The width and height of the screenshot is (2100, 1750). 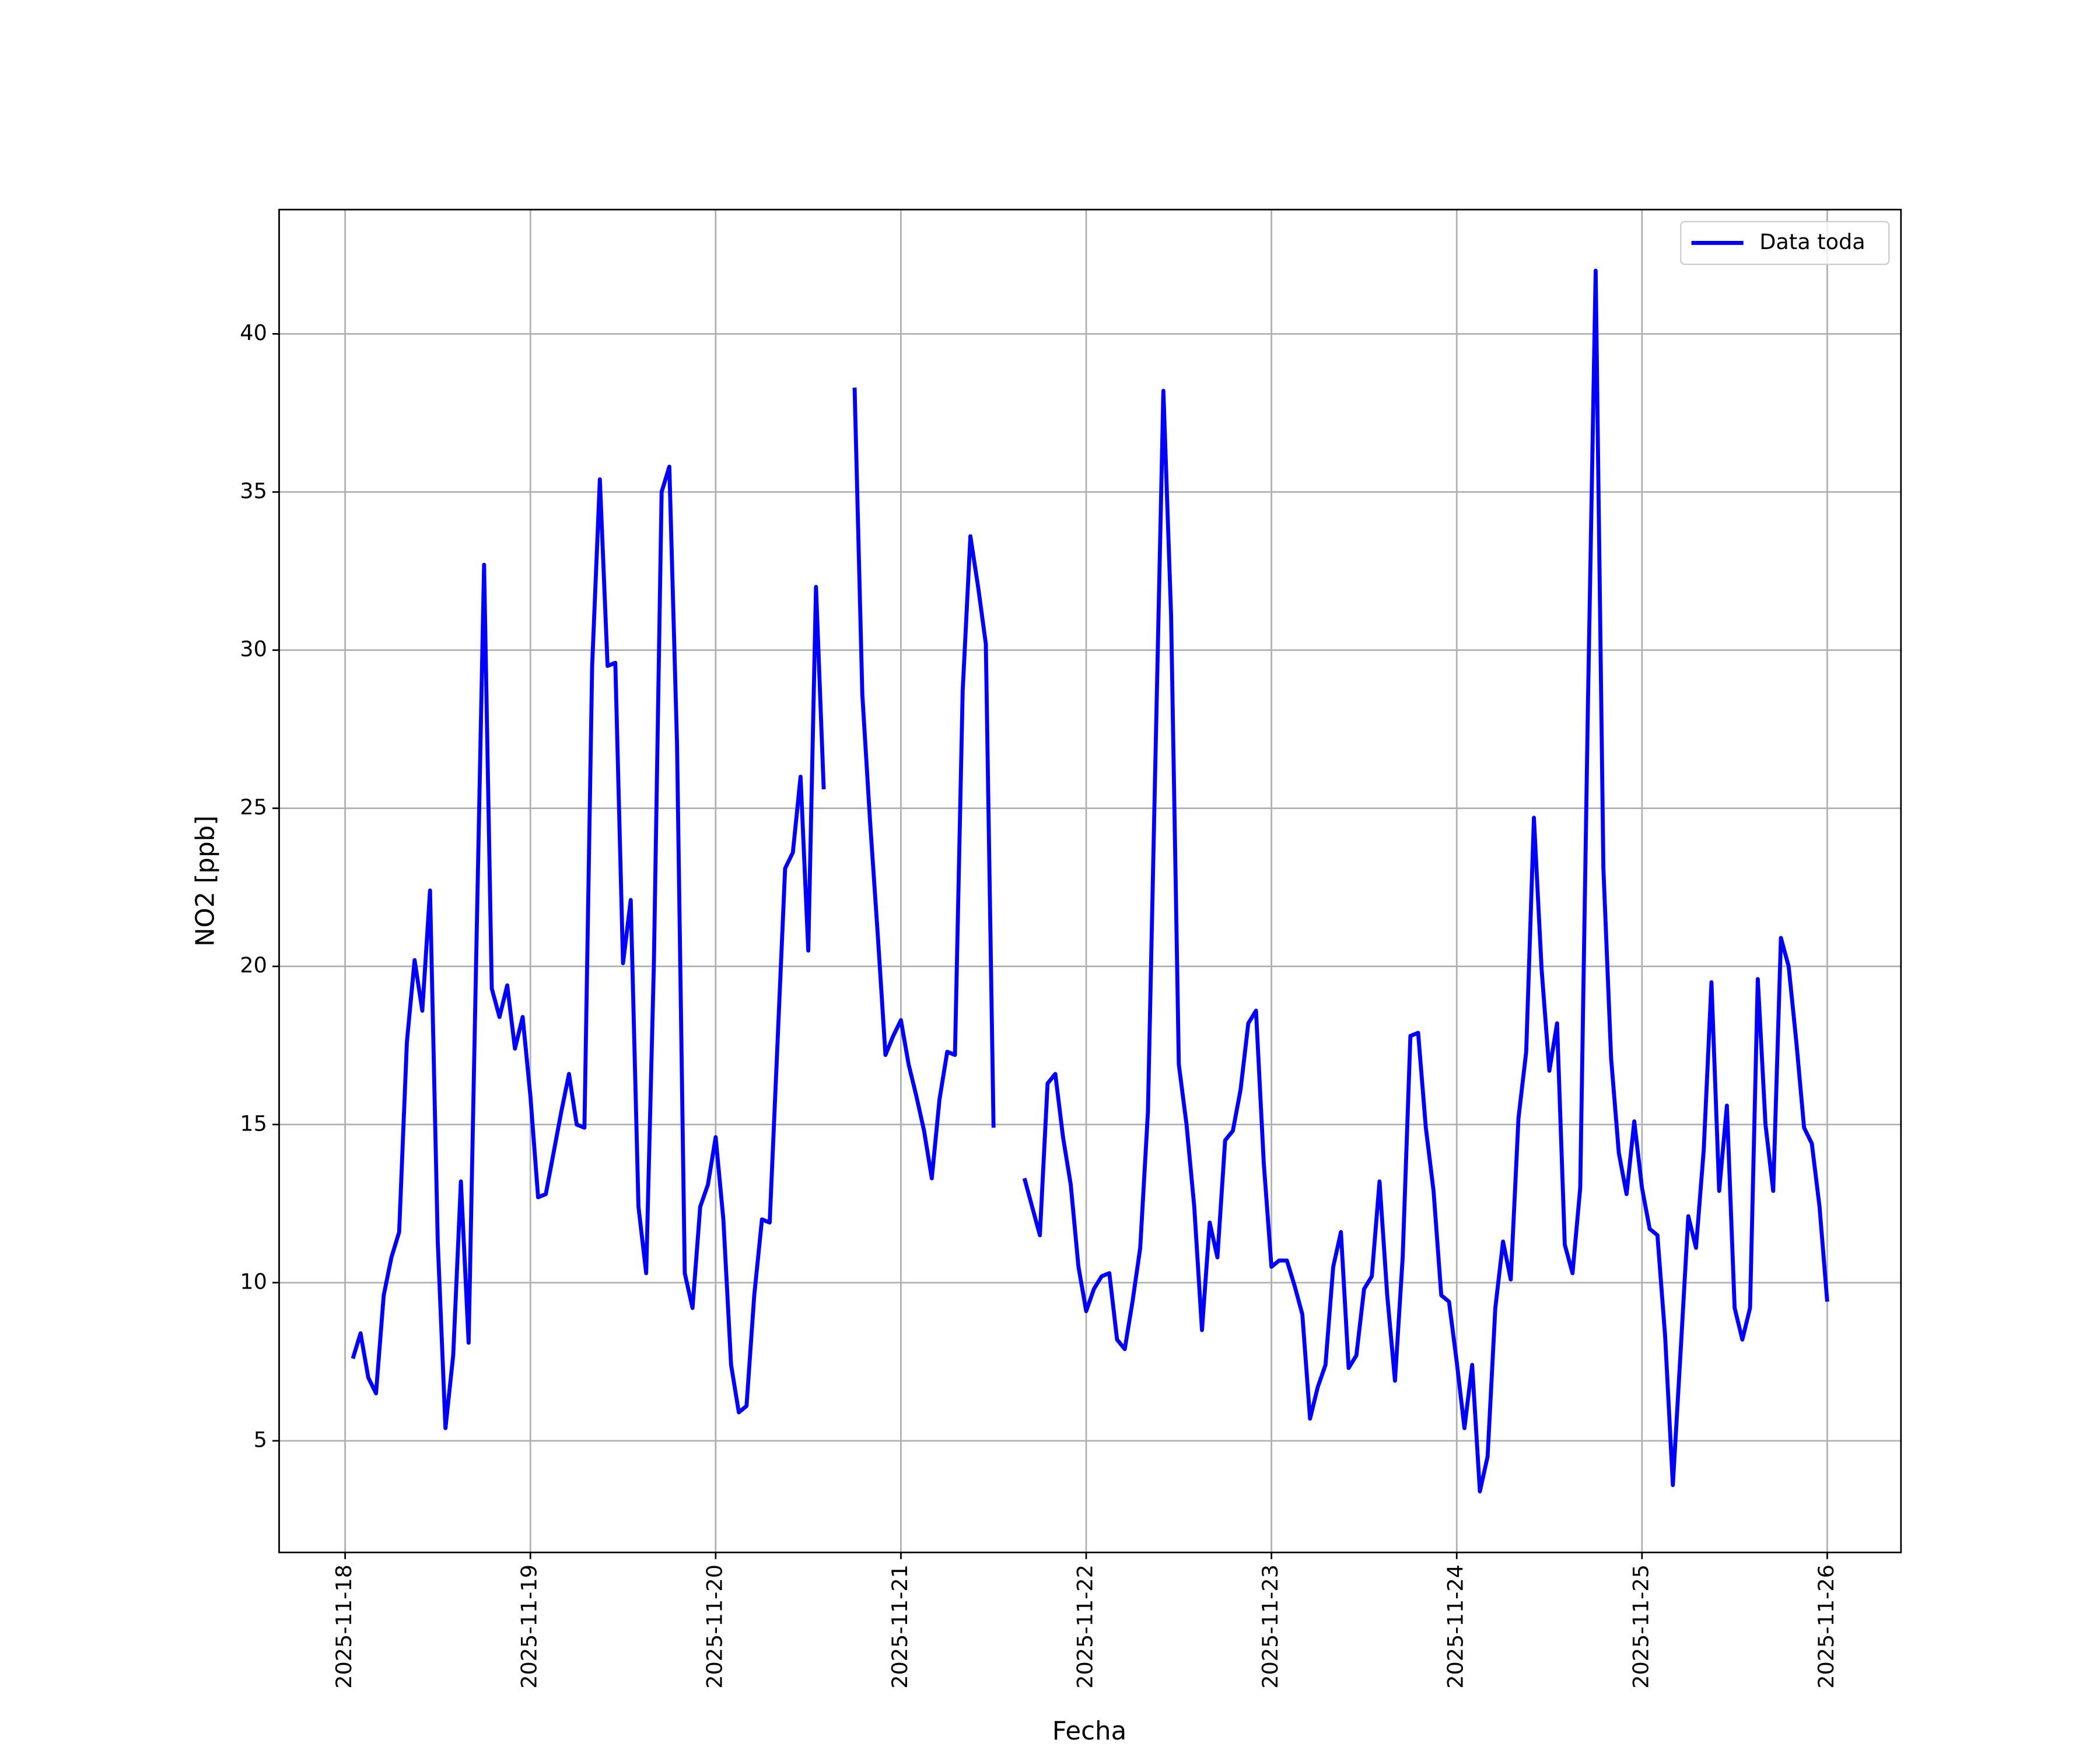 I want to click on legend-label: Data toda, so click(x=1812, y=242).